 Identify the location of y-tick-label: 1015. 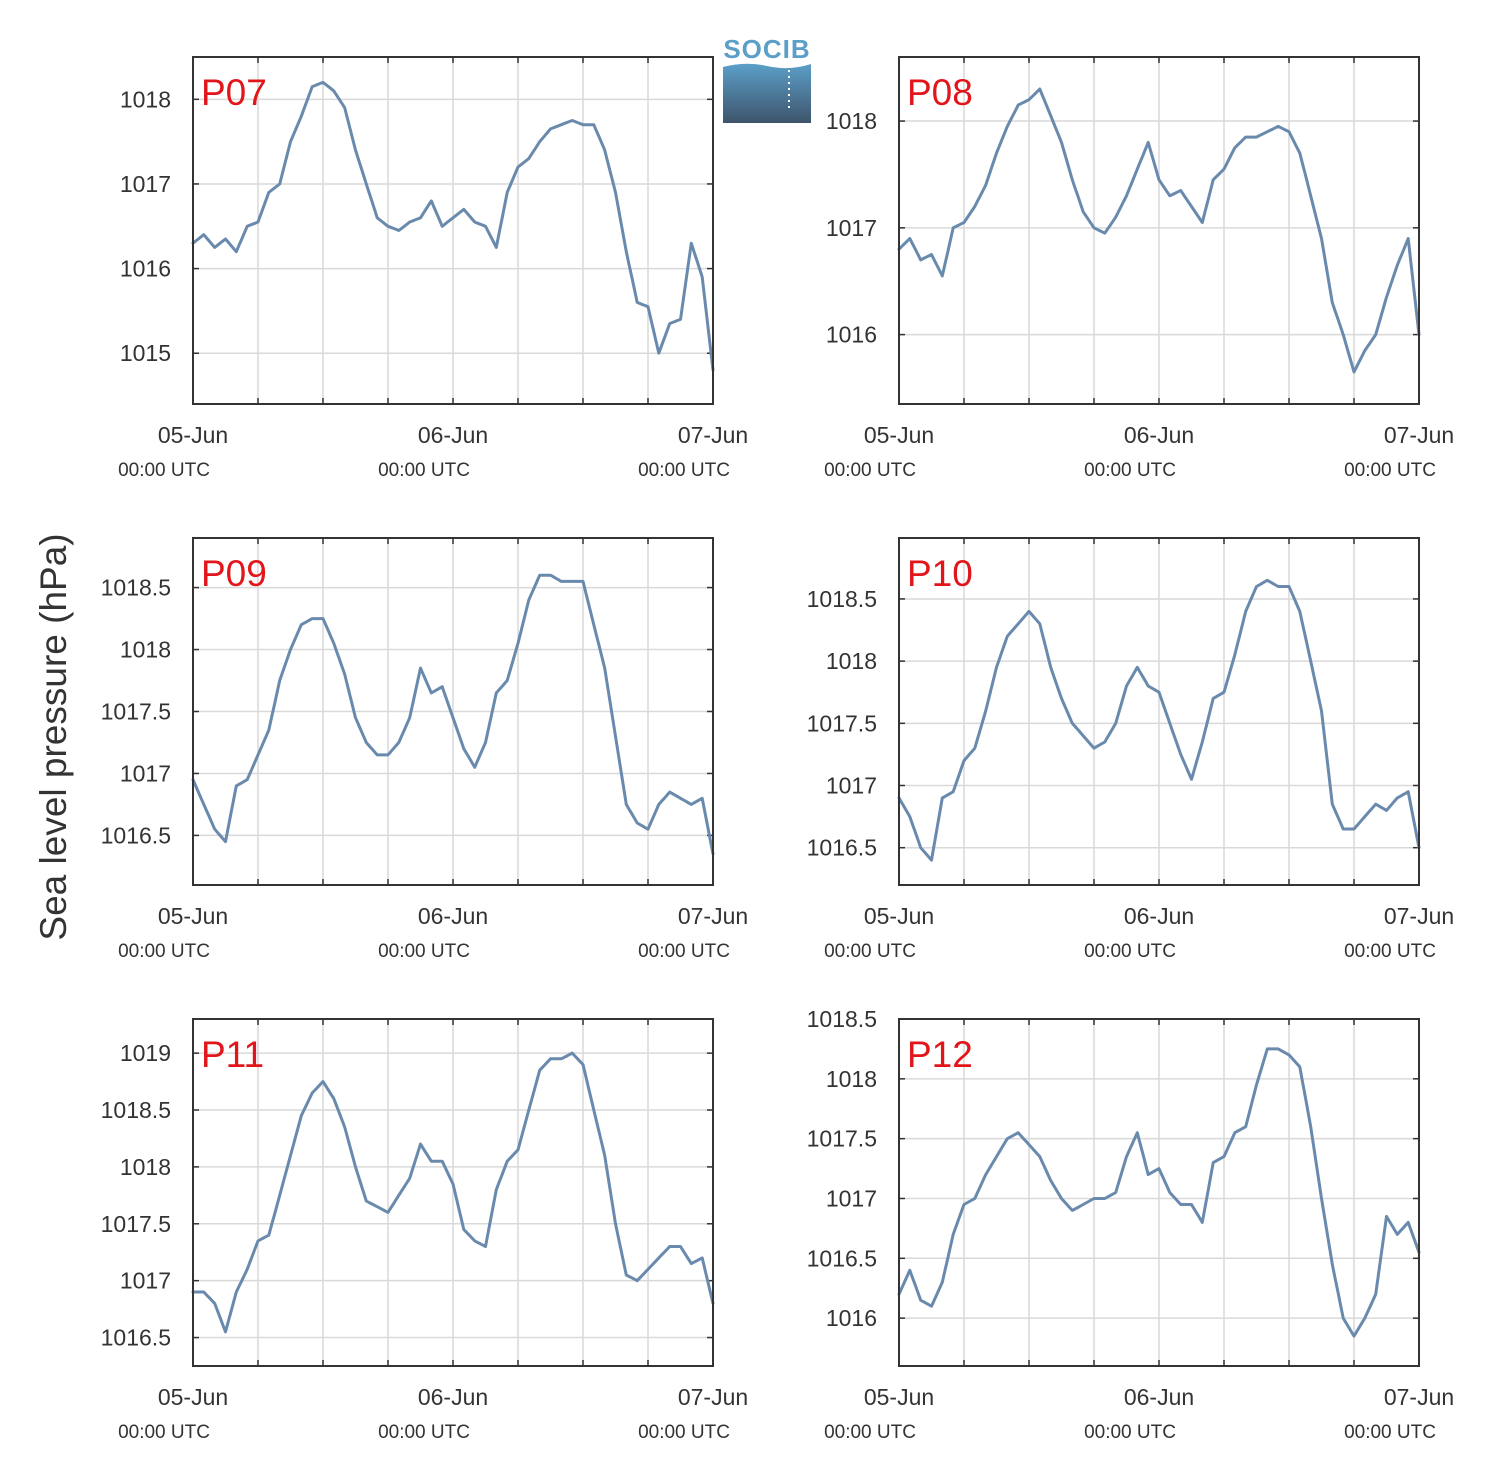
(145, 353).